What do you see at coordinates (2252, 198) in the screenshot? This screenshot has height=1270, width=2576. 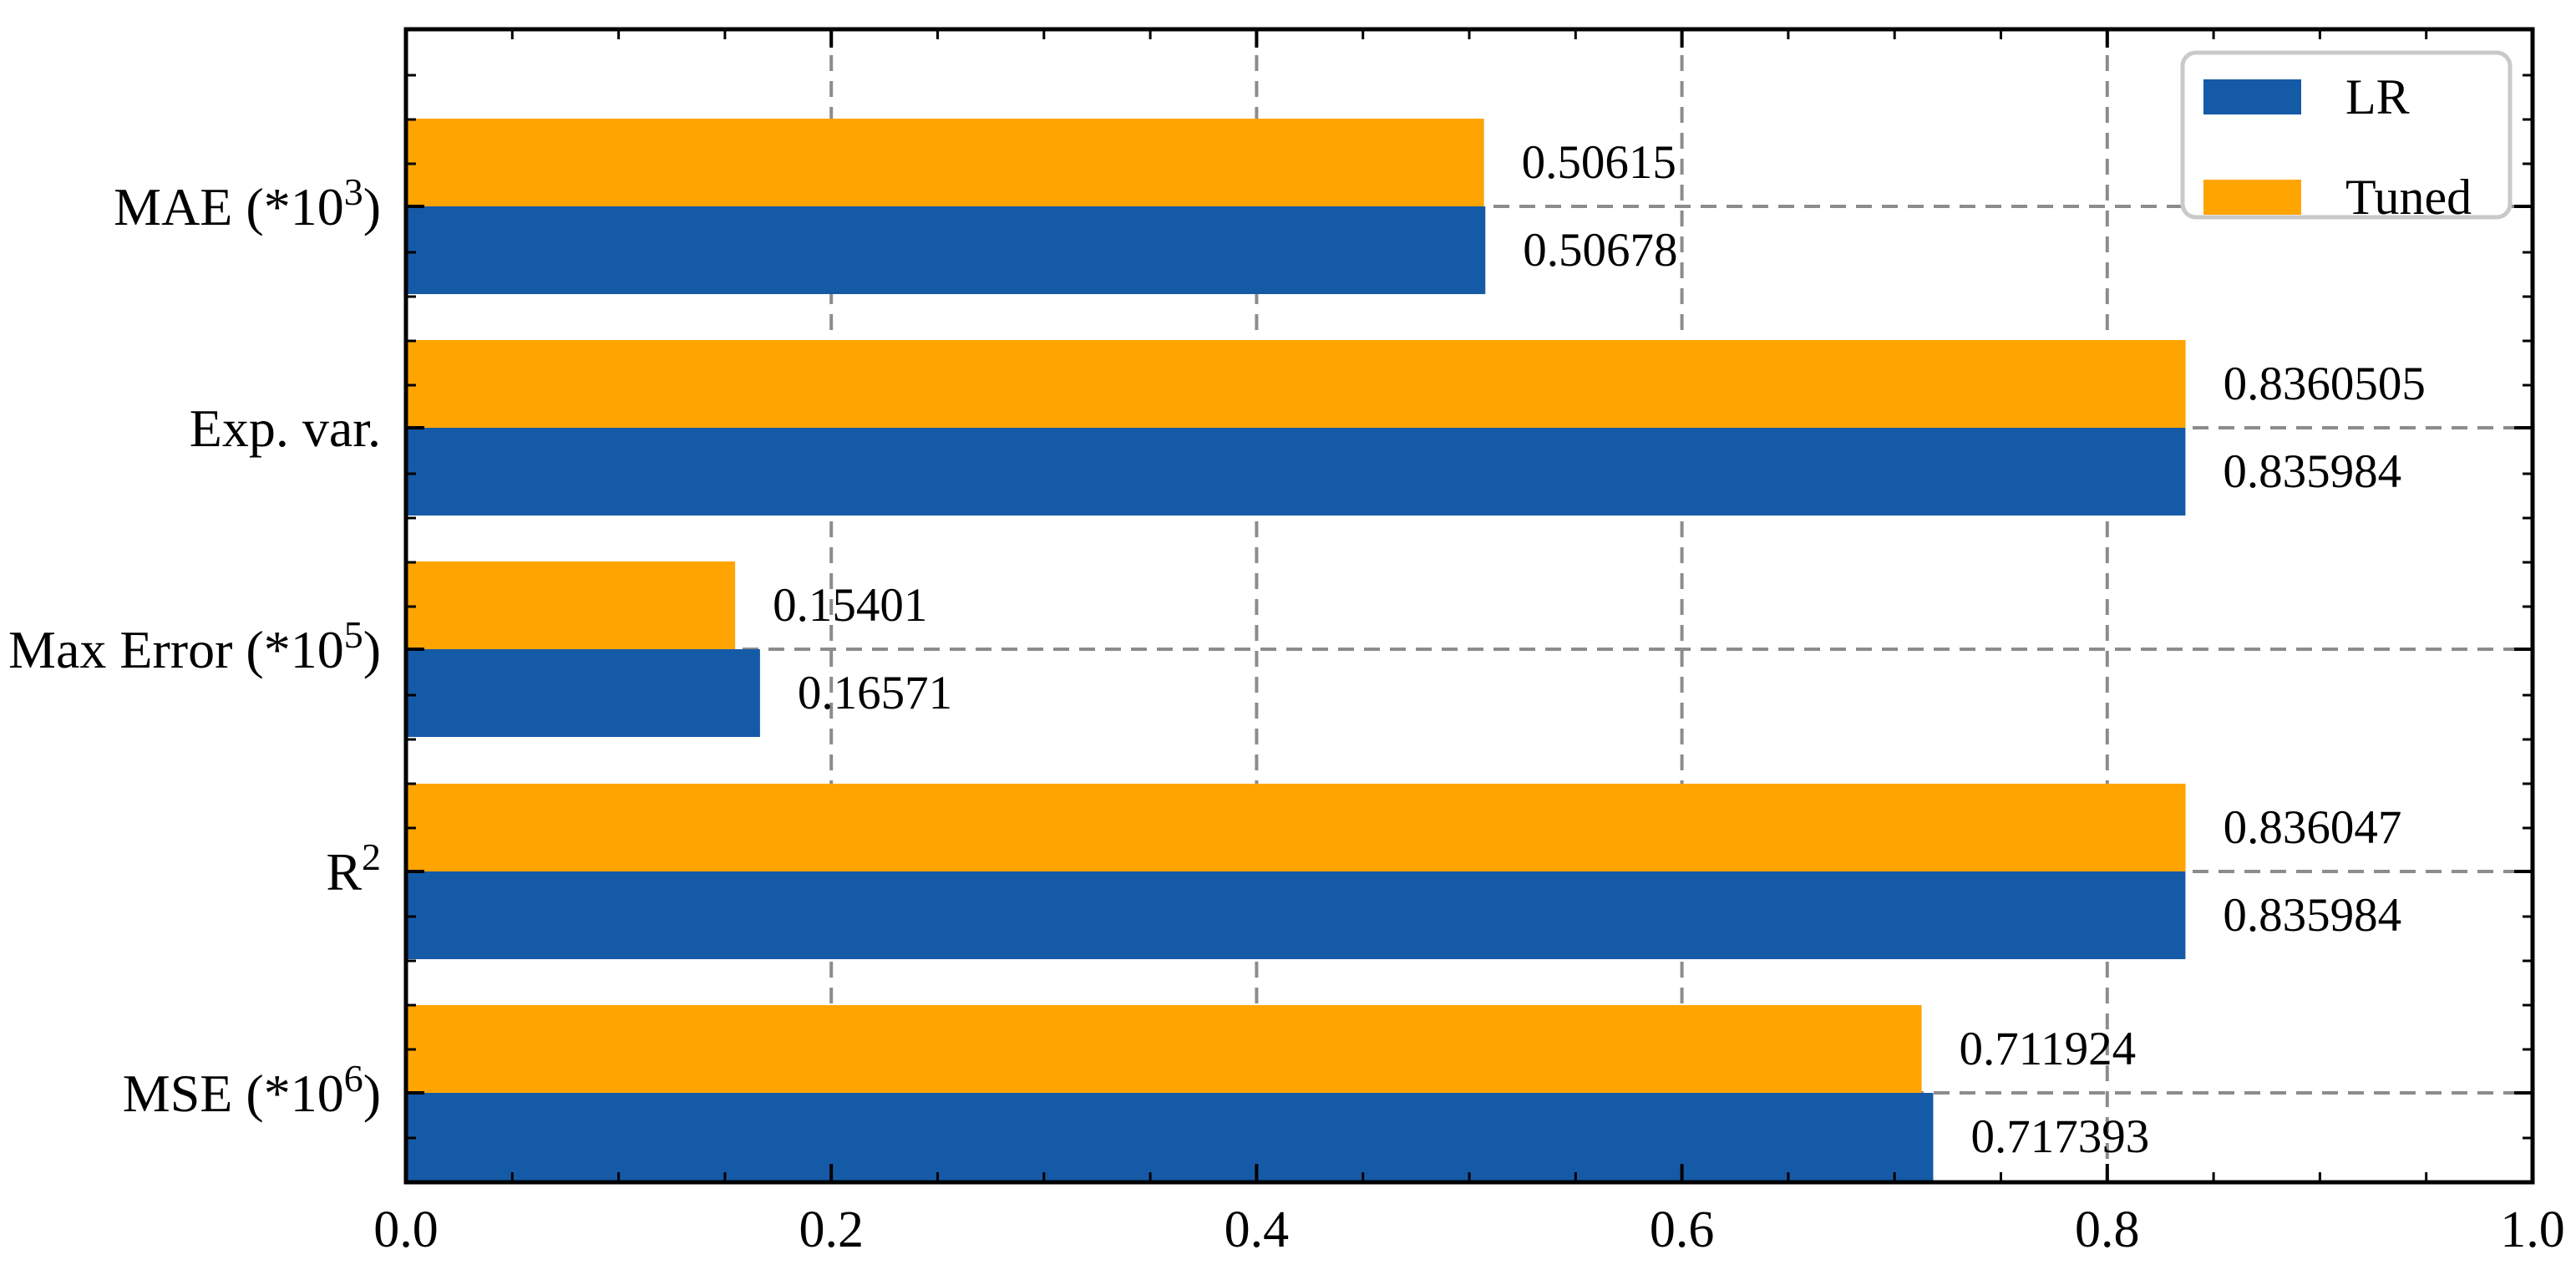 I see `legend-swatch-tuned` at bounding box center [2252, 198].